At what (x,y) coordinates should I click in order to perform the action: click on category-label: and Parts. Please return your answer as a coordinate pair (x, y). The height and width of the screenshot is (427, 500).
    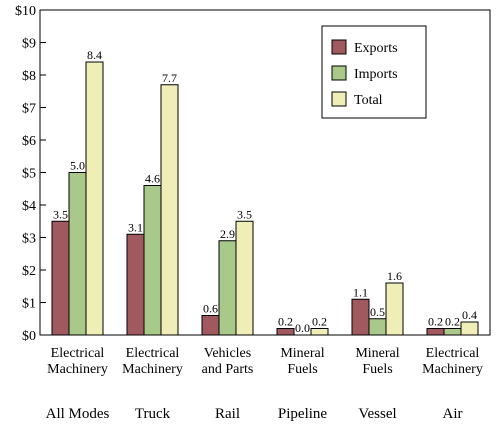
    Looking at the image, I should click on (228, 369).